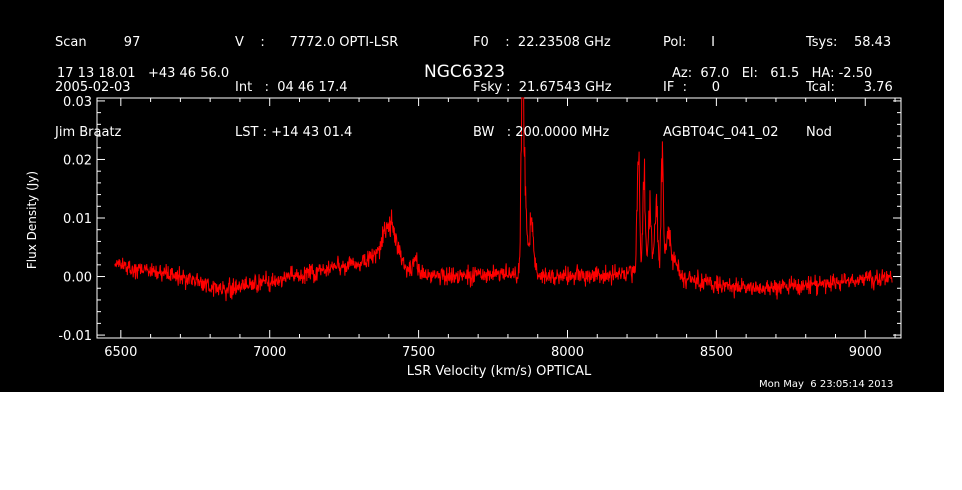 The image size is (962, 490). I want to click on y-tick-label: 0.02, so click(77, 160).